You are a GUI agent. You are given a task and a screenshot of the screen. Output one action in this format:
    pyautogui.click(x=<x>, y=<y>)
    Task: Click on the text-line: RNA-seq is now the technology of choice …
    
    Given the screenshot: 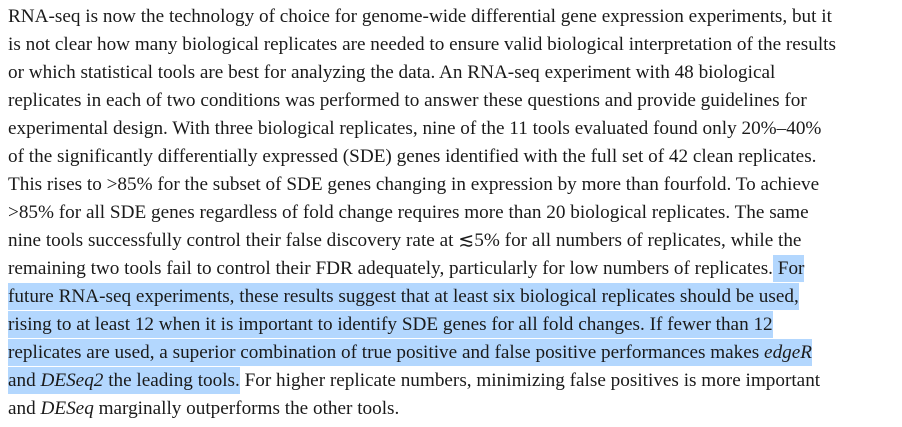 What is the action you would take?
    pyautogui.click(x=422, y=17)
    